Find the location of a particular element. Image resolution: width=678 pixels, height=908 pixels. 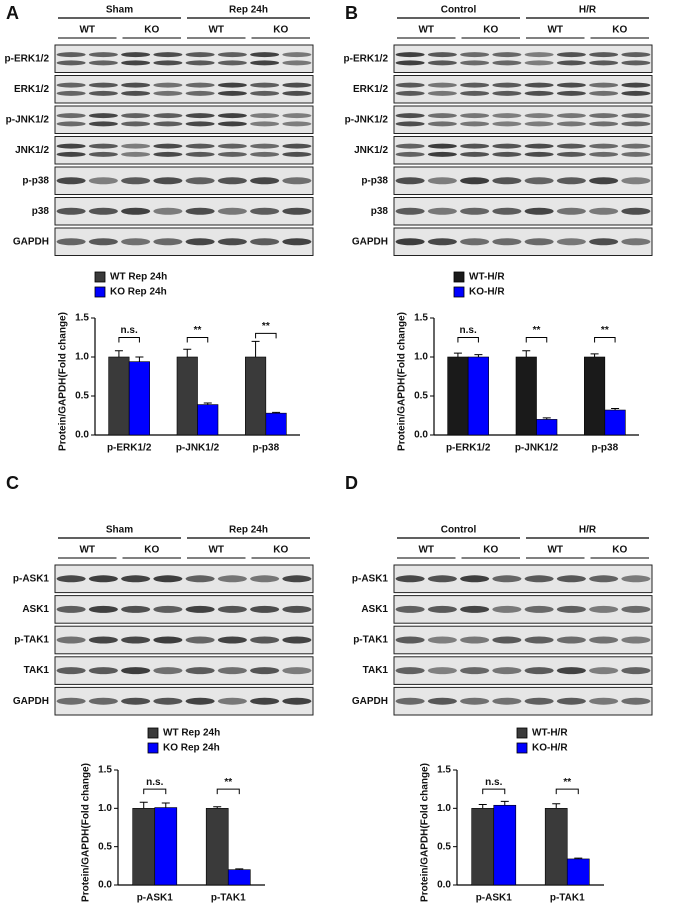

y-tick-label: 0.5 is located at coordinates (105, 846).